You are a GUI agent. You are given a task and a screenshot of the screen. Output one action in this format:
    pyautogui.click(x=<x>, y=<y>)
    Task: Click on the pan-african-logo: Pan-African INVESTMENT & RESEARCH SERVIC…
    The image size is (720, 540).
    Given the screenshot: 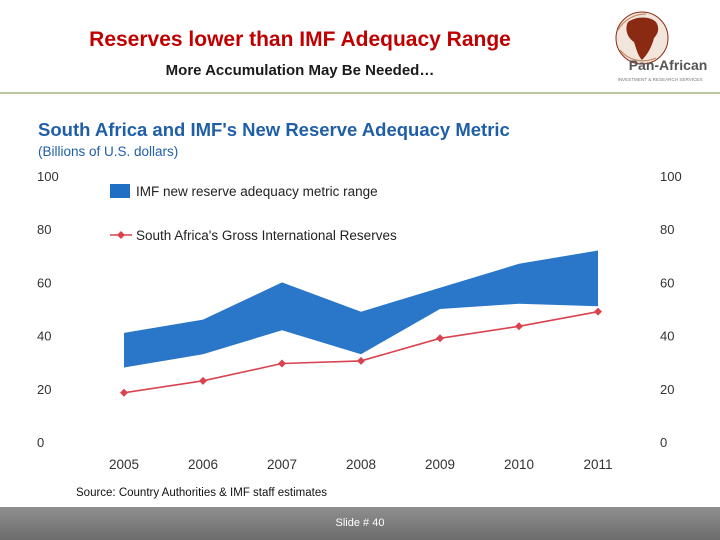 What is the action you would take?
    pyautogui.click(x=661, y=46)
    